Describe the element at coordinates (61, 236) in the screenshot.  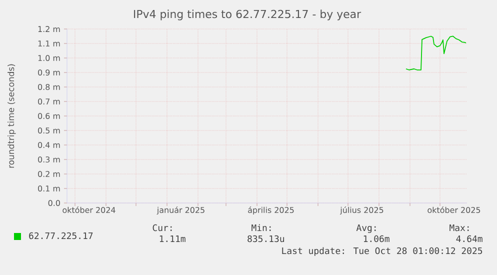
I see `legend-label: 62.77.225.17` at that location.